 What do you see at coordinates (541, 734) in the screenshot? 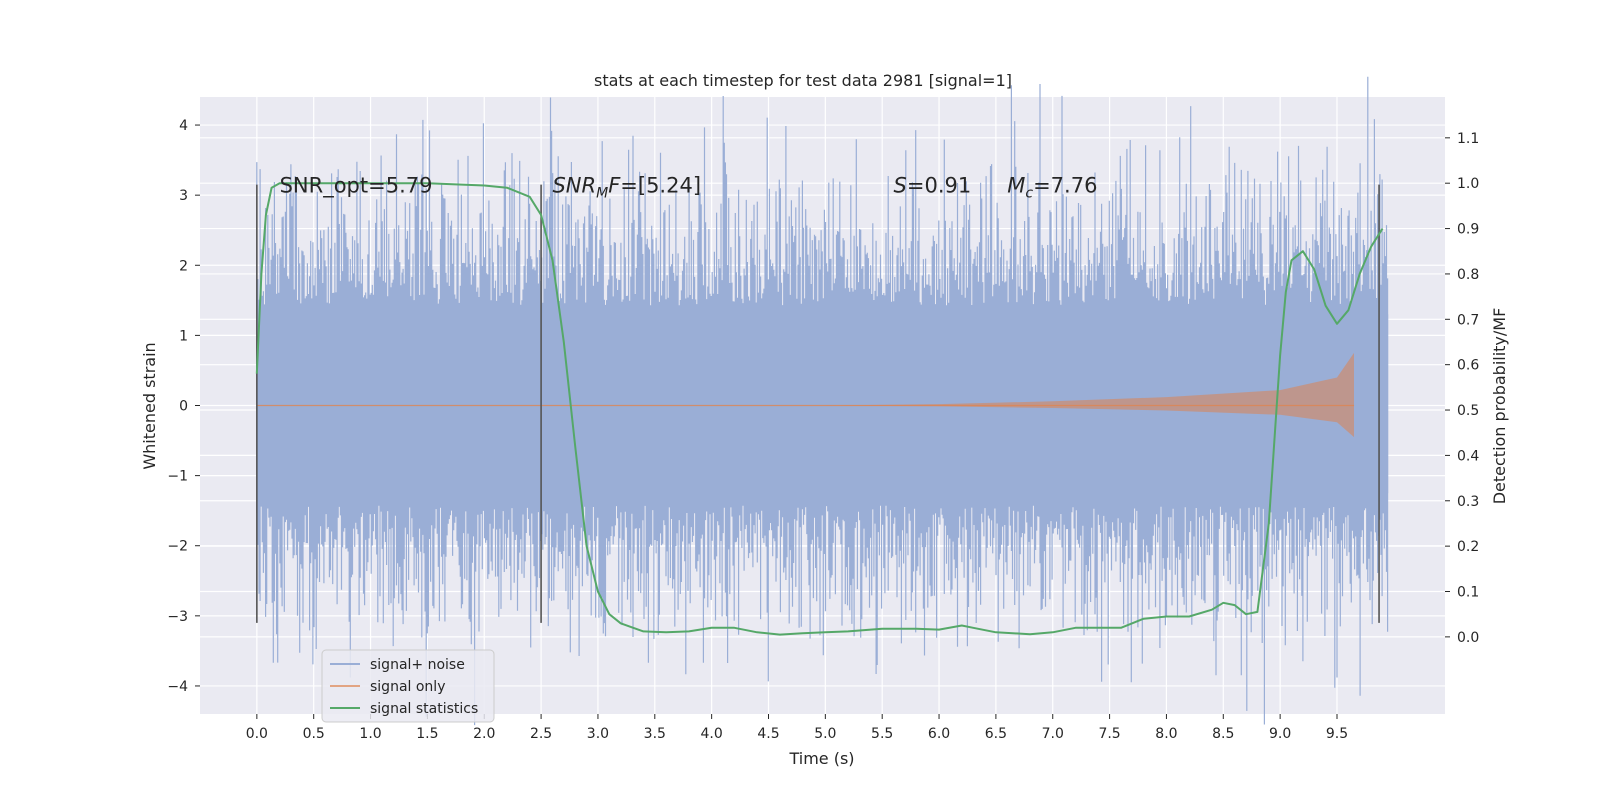
I see `x-tick-label: 2.5` at bounding box center [541, 734].